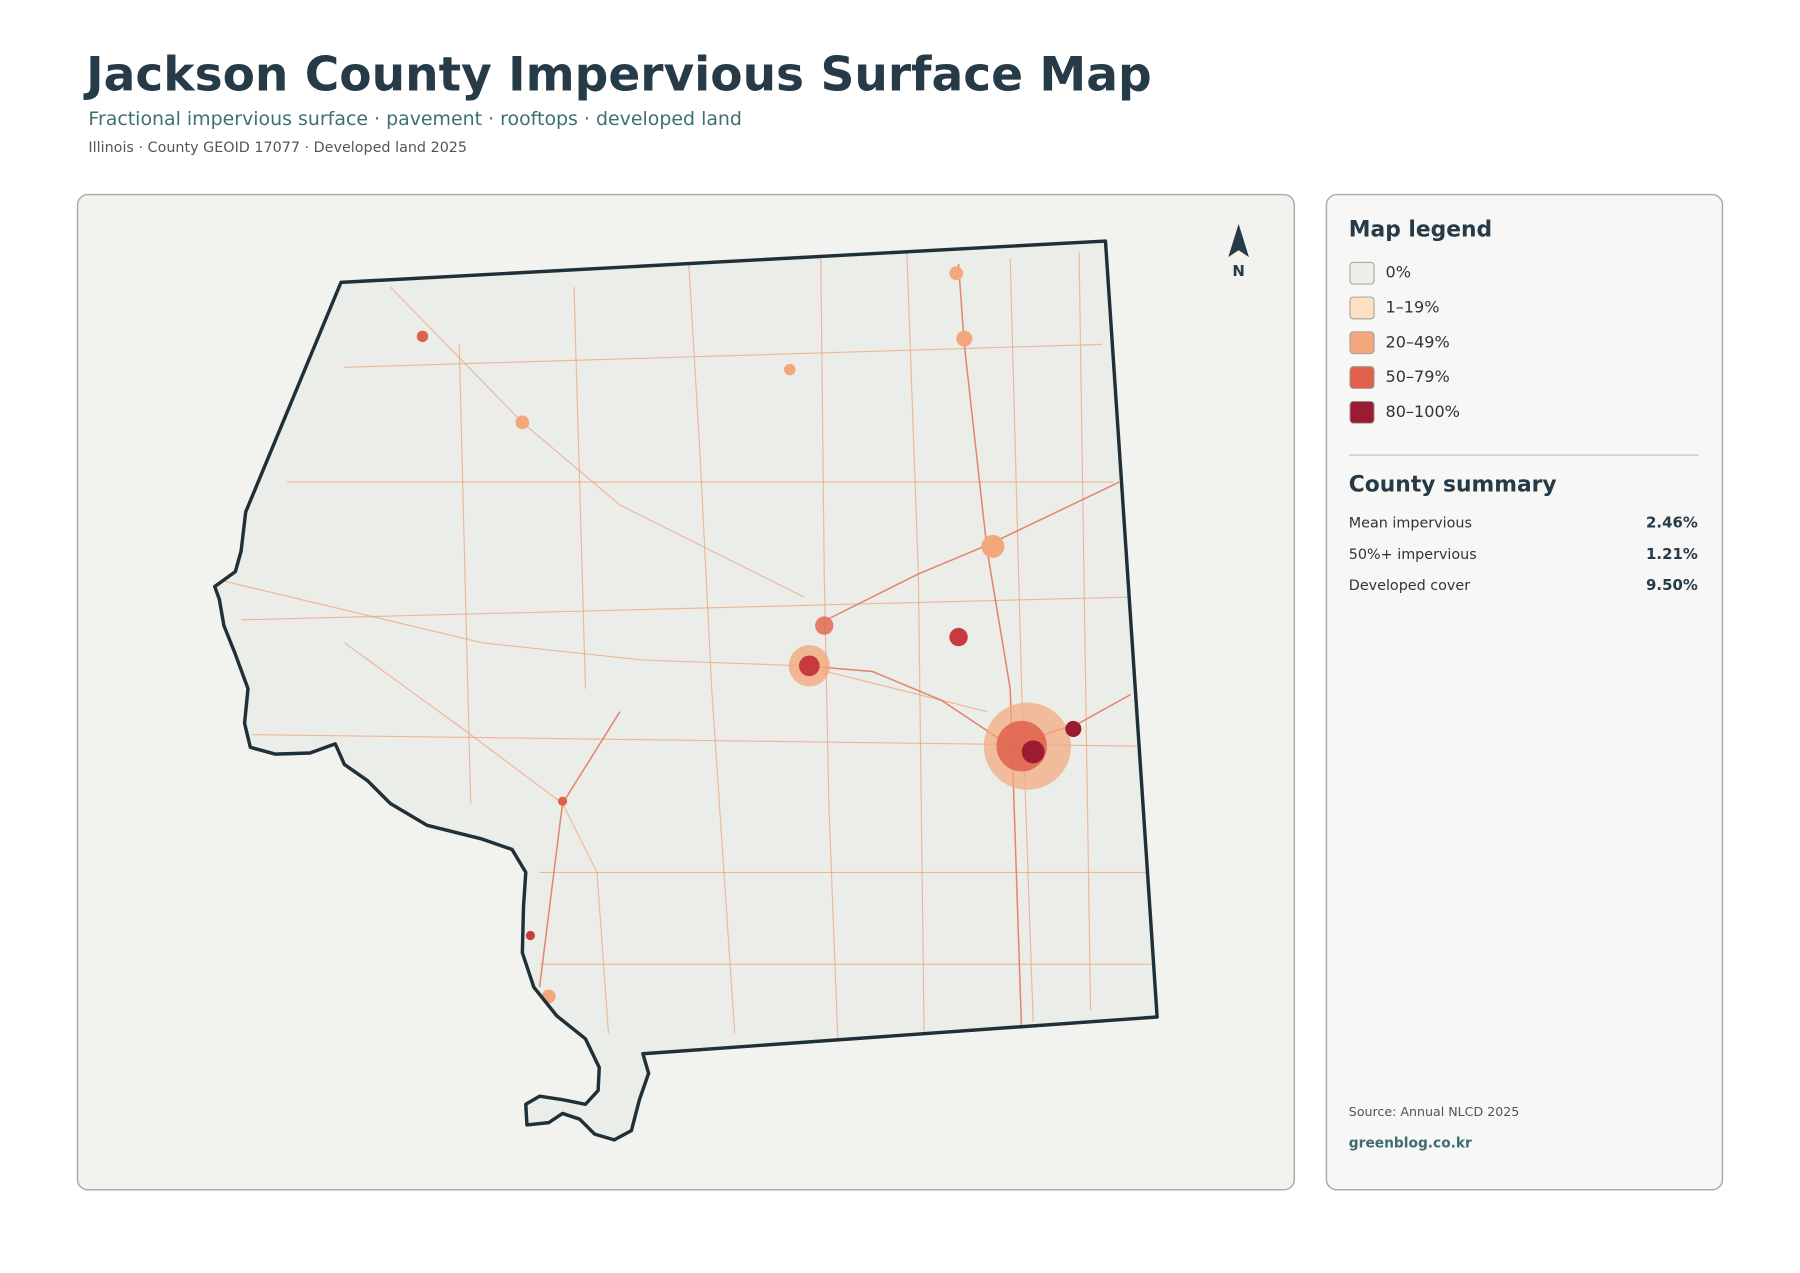 The width and height of the screenshot is (1800, 1273). Describe the element at coordinates (1672, 554) in the screenshot. I see `summary-value: 1.21%` at that location.